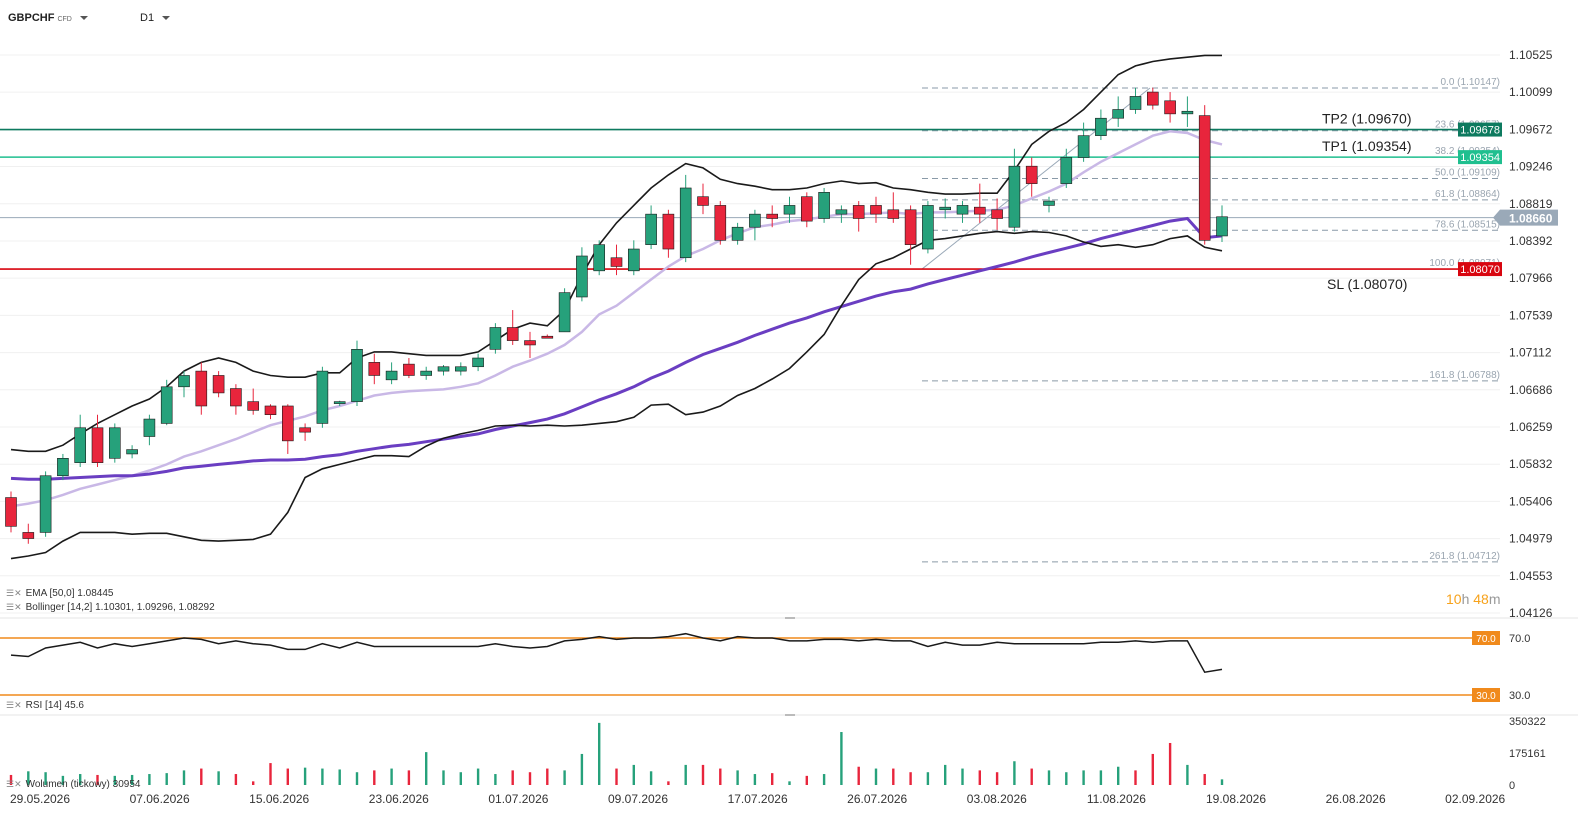 The width and height of the screenshot is (1578, 820). I want to click on rsi-legend: ☰✕ RSI [14] 45.6, so click(45, 705).